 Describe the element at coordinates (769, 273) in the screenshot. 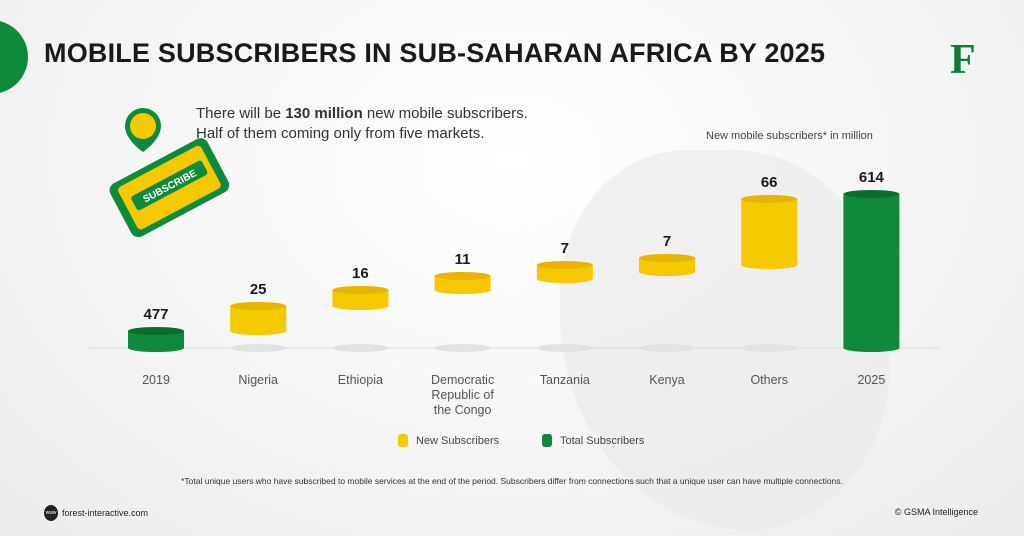

I see `bar-others` at that location.